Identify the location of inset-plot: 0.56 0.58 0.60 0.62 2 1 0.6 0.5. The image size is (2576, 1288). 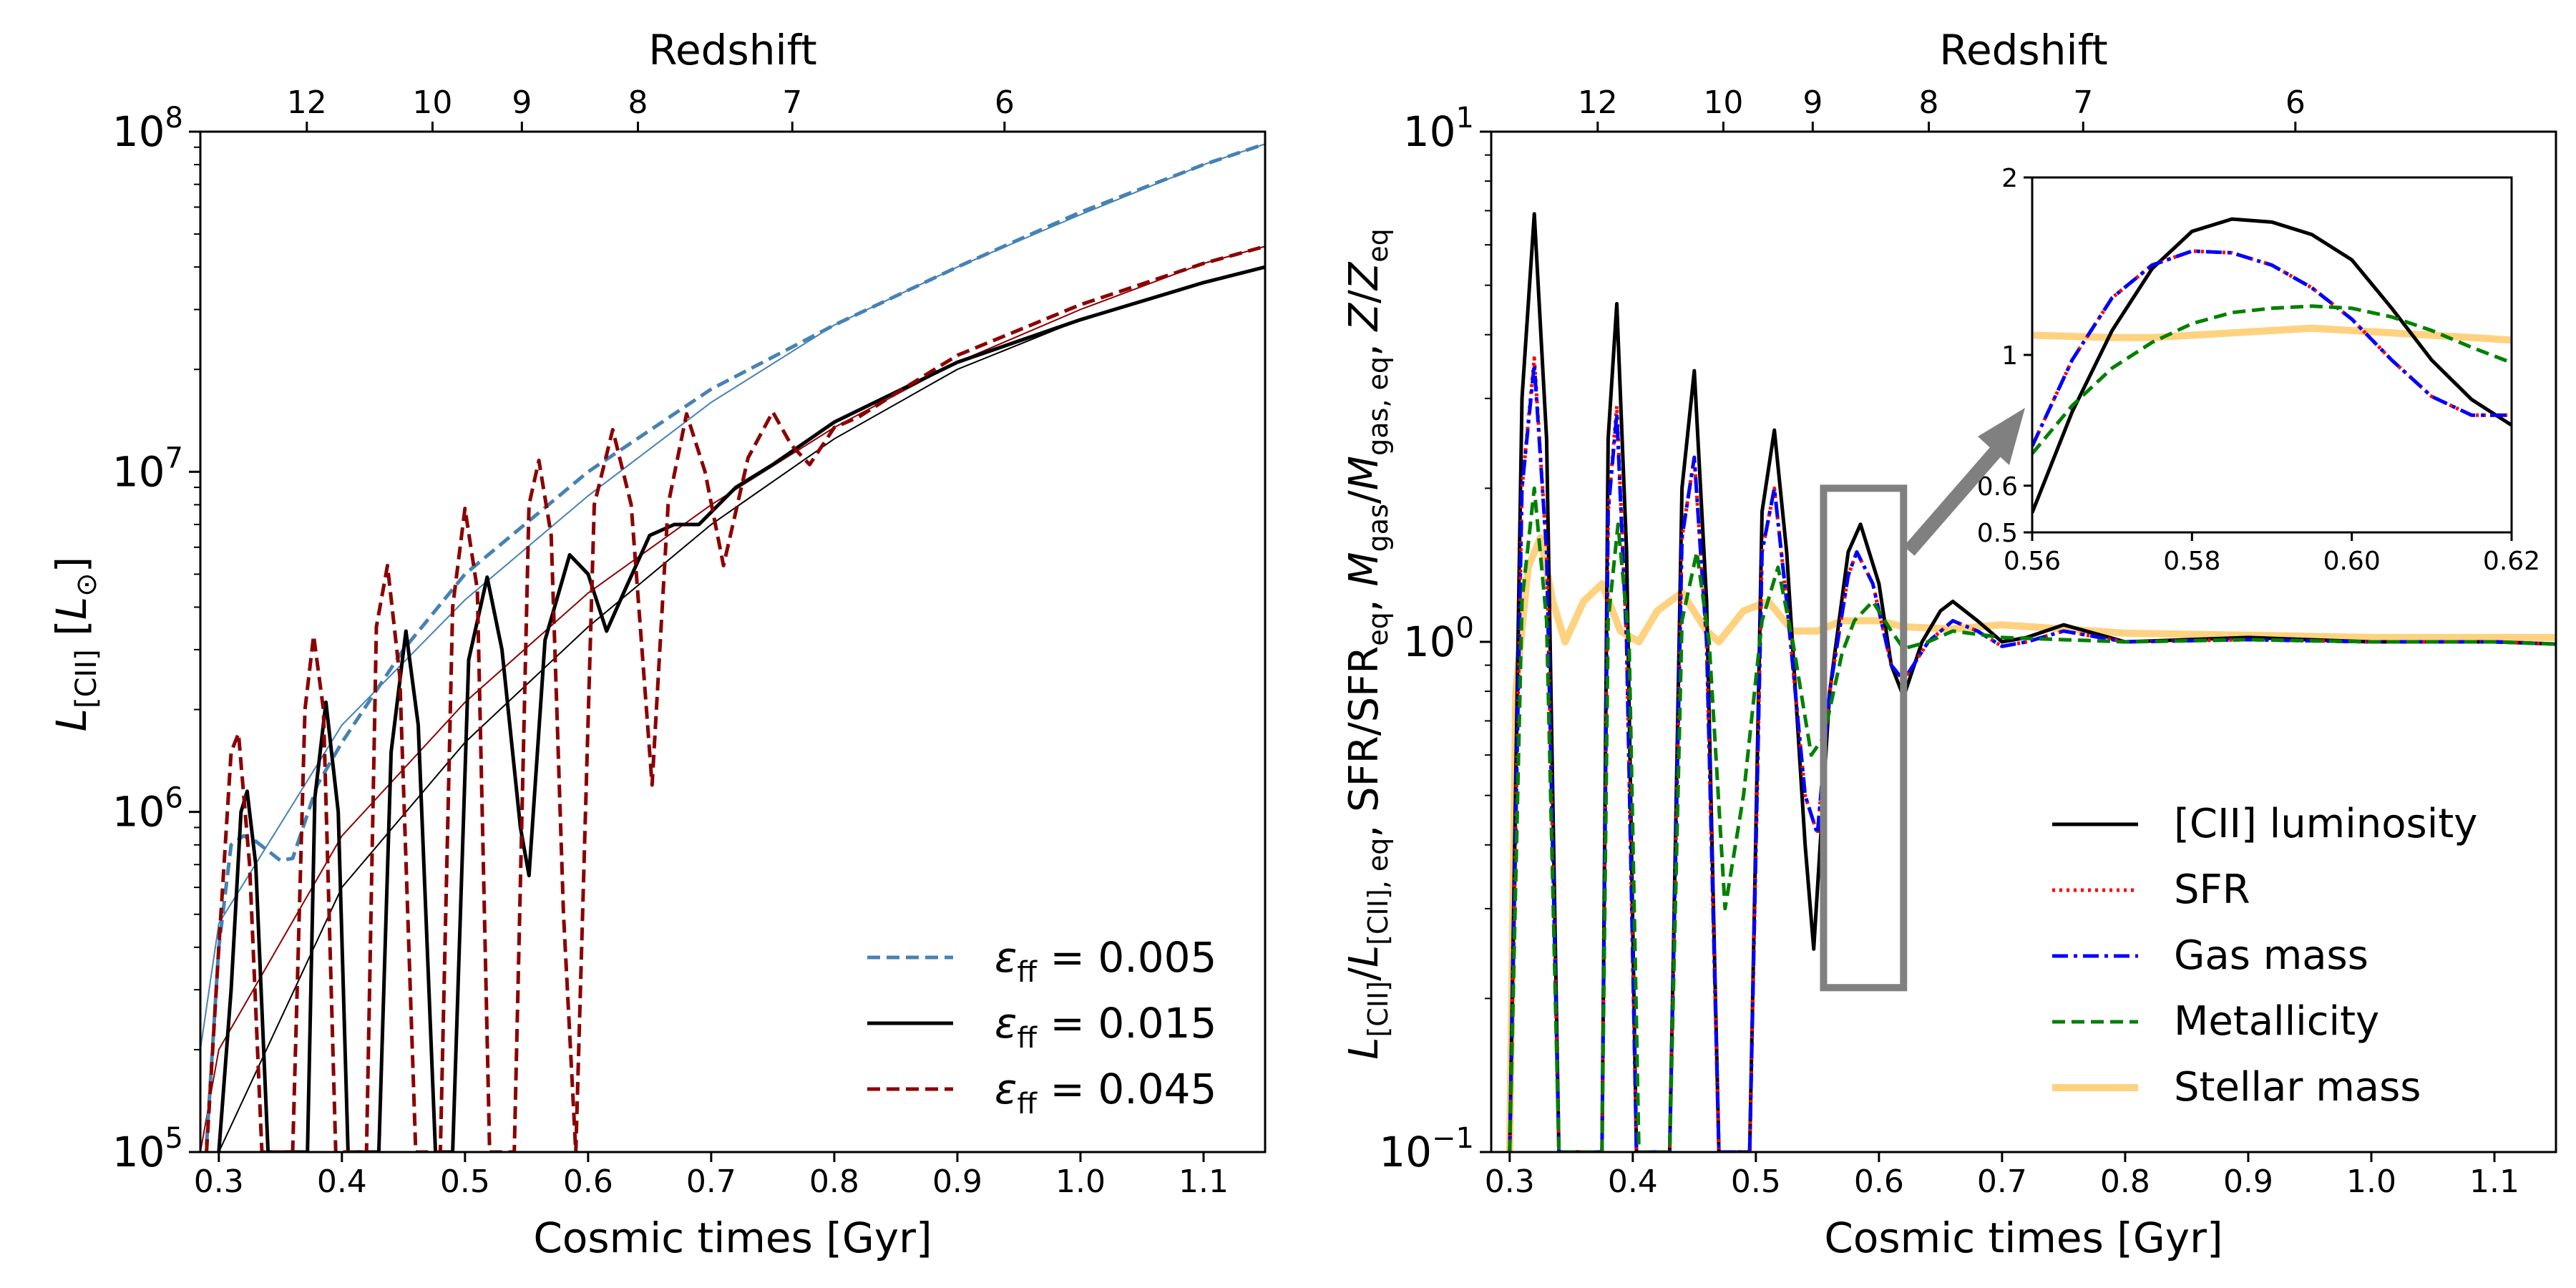
(2258, 370).